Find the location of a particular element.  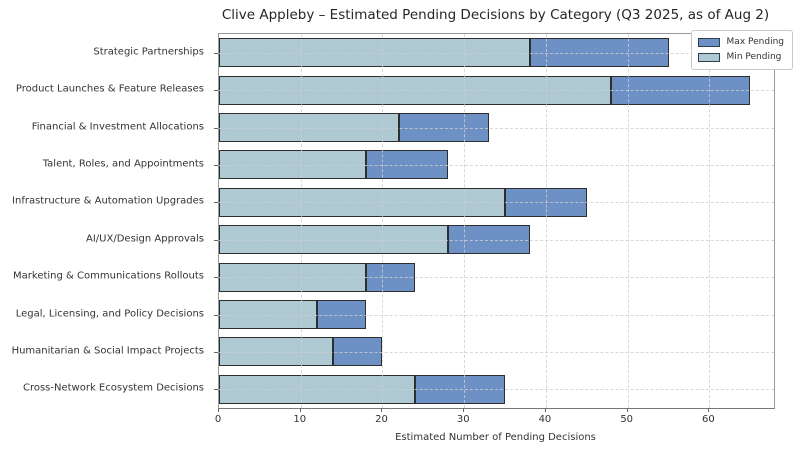

x-tick-label: 50 is located at coordinates (627, 419).